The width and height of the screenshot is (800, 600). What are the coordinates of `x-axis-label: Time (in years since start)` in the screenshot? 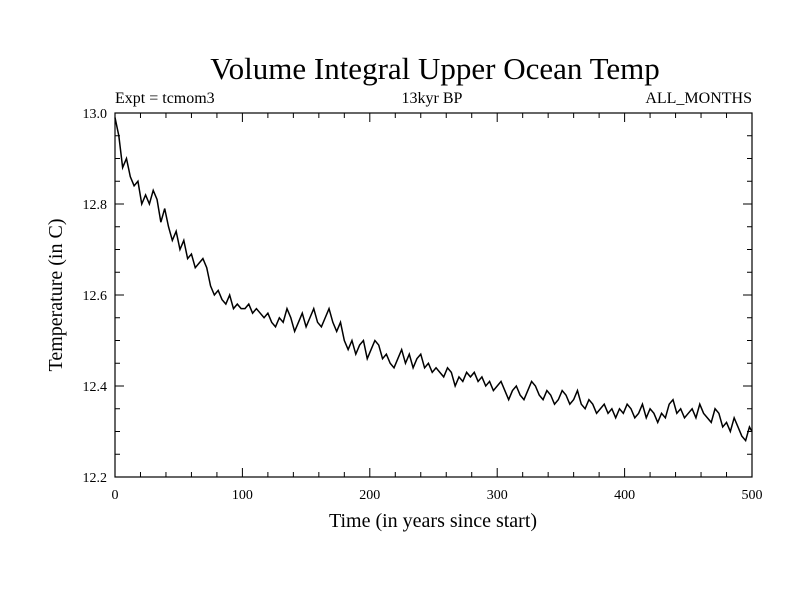 It's located at (433, 521).